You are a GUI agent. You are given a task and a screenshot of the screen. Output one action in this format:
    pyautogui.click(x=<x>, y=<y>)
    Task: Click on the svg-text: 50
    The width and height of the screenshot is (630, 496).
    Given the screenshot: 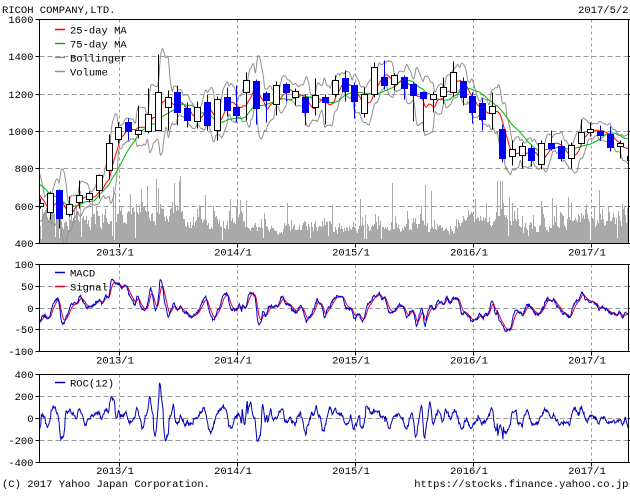 What is the action you would take?
    pyautogui.click(x=27, y=288)
    